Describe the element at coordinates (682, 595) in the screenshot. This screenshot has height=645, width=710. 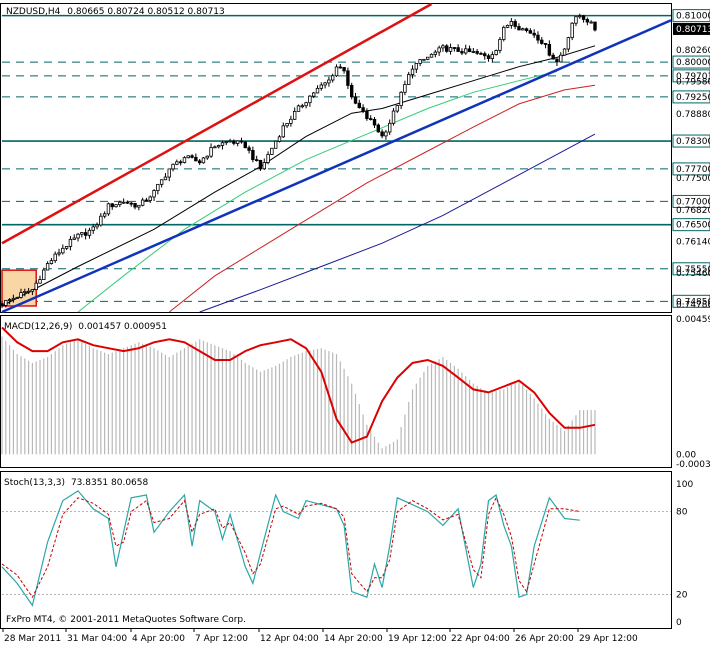
I see `stoch-tick-label: 20` at that location.